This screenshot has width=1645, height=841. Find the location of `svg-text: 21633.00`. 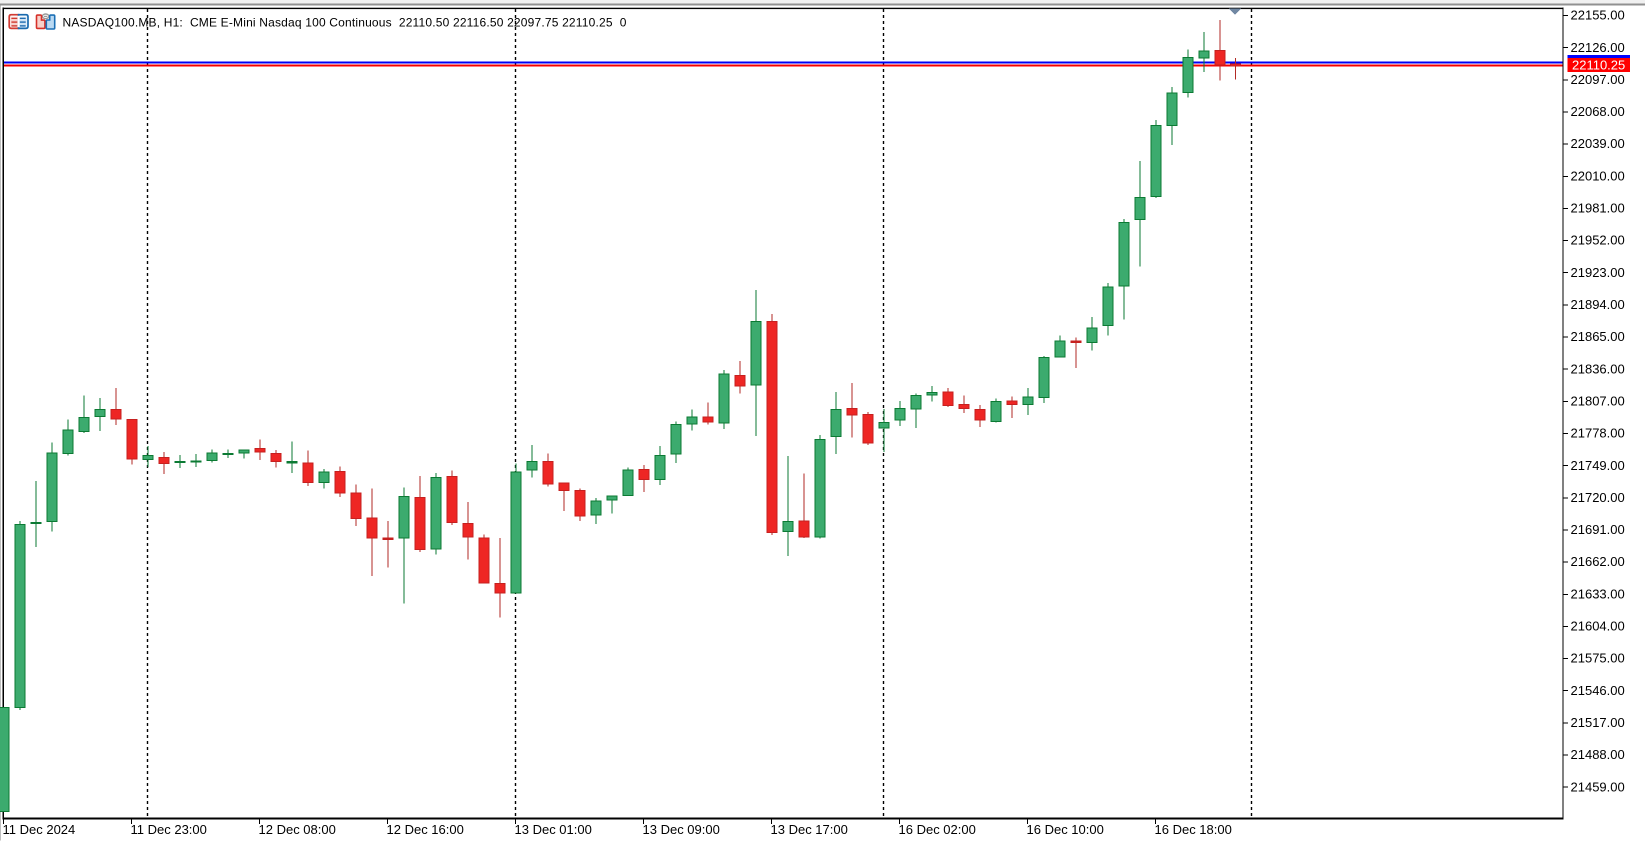

svg-text: 21633.00 is located at coordinates (1598, 593).